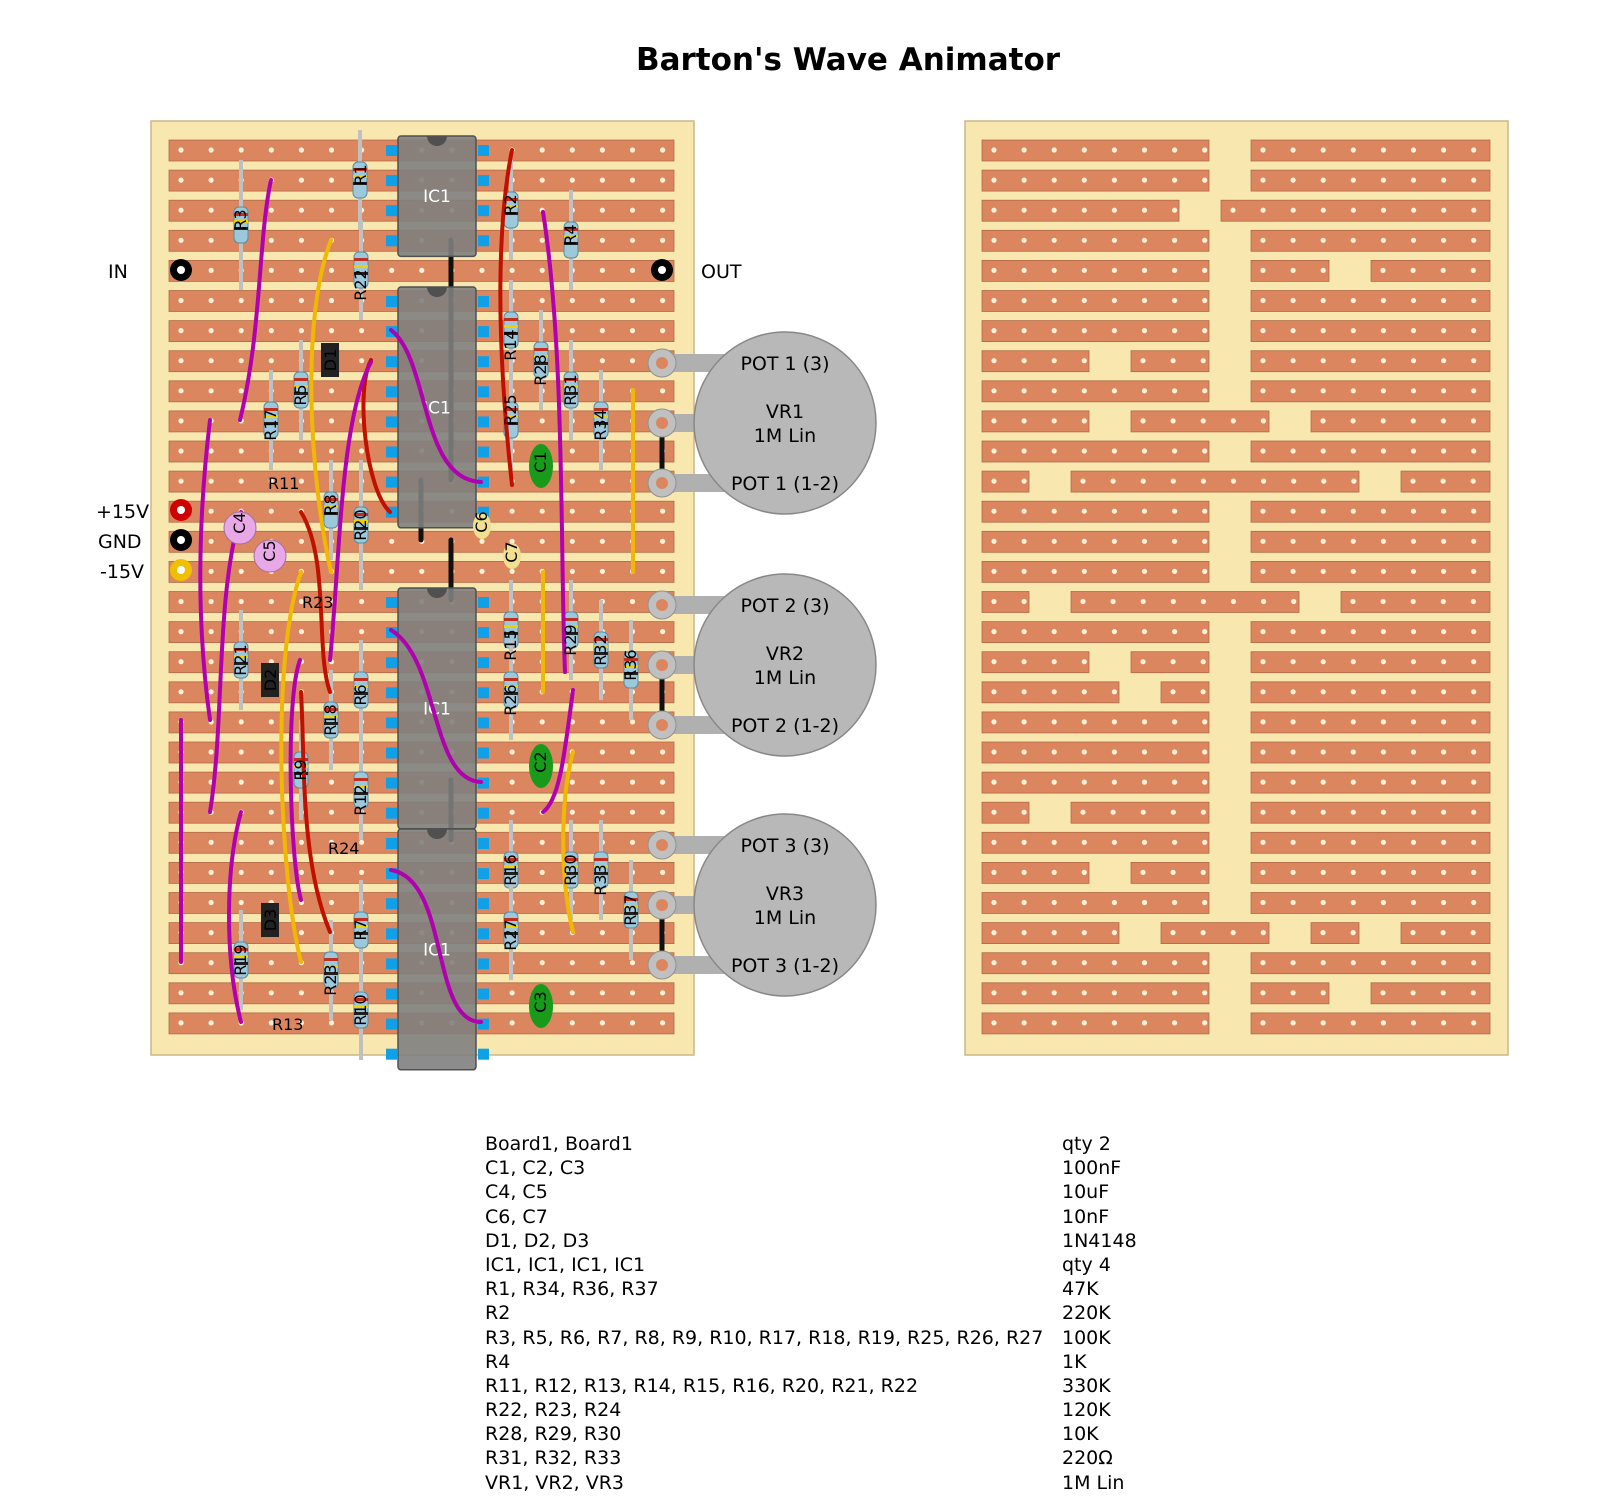 Image resolution: width=1612 pixels, height=1512 pixels. What do you see at coordinates (510, 869) in the screenshot?
I see `component-label: R16` at bounding box center [510, 869].